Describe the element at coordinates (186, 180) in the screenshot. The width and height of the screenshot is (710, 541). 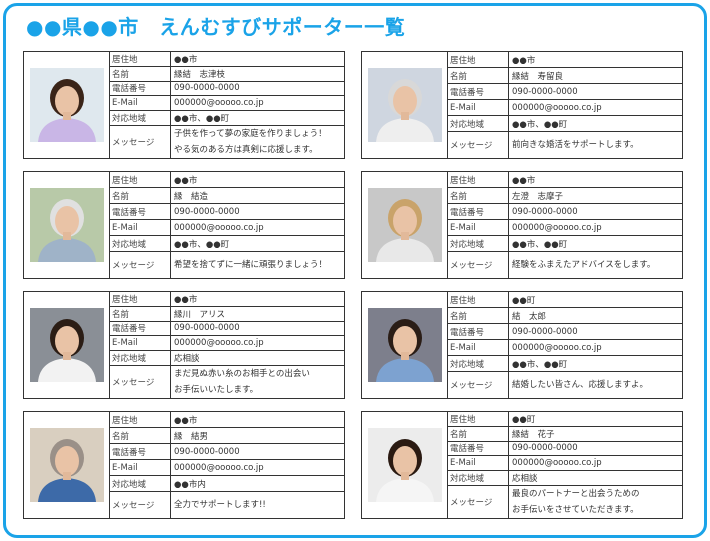
I see `value-residence: ●●市` at that location.